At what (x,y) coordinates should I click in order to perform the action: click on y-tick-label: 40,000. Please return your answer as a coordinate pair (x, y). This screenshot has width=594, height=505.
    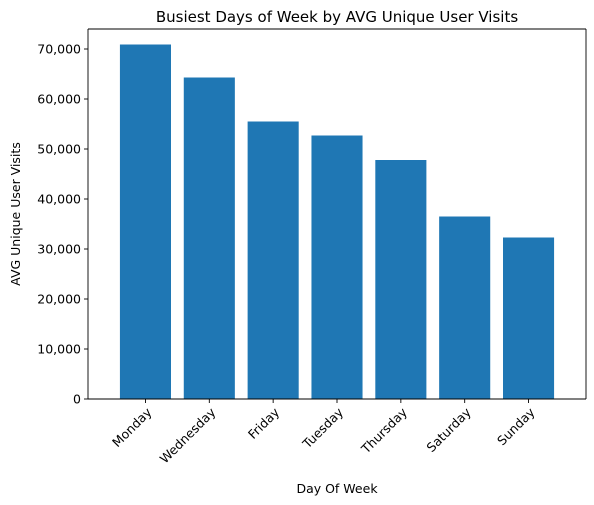
    Looking at the image, I should click on (59, 199).